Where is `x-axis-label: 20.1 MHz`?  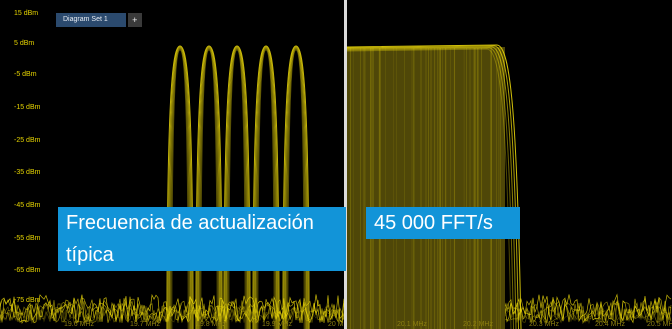
x-axis-label: 20.1 MHz is located at coordinates (412, 324).